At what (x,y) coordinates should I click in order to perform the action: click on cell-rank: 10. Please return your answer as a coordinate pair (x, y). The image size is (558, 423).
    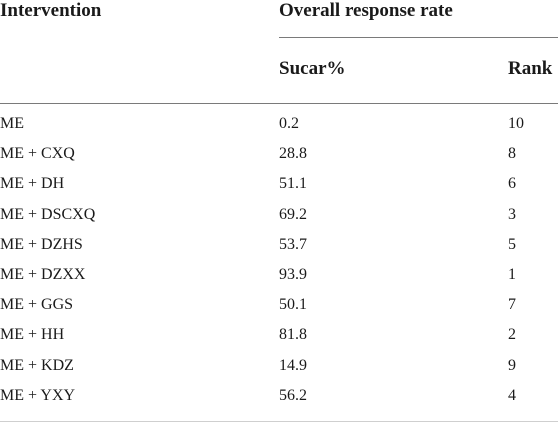
    Looking at the image, I should click on (516, 123).